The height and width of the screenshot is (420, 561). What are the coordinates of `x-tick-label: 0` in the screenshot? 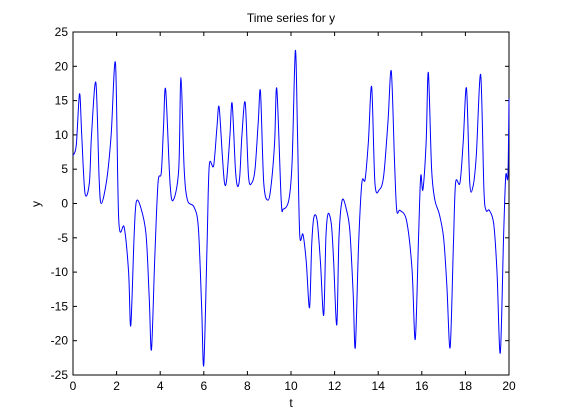 It's located at (73, 386).